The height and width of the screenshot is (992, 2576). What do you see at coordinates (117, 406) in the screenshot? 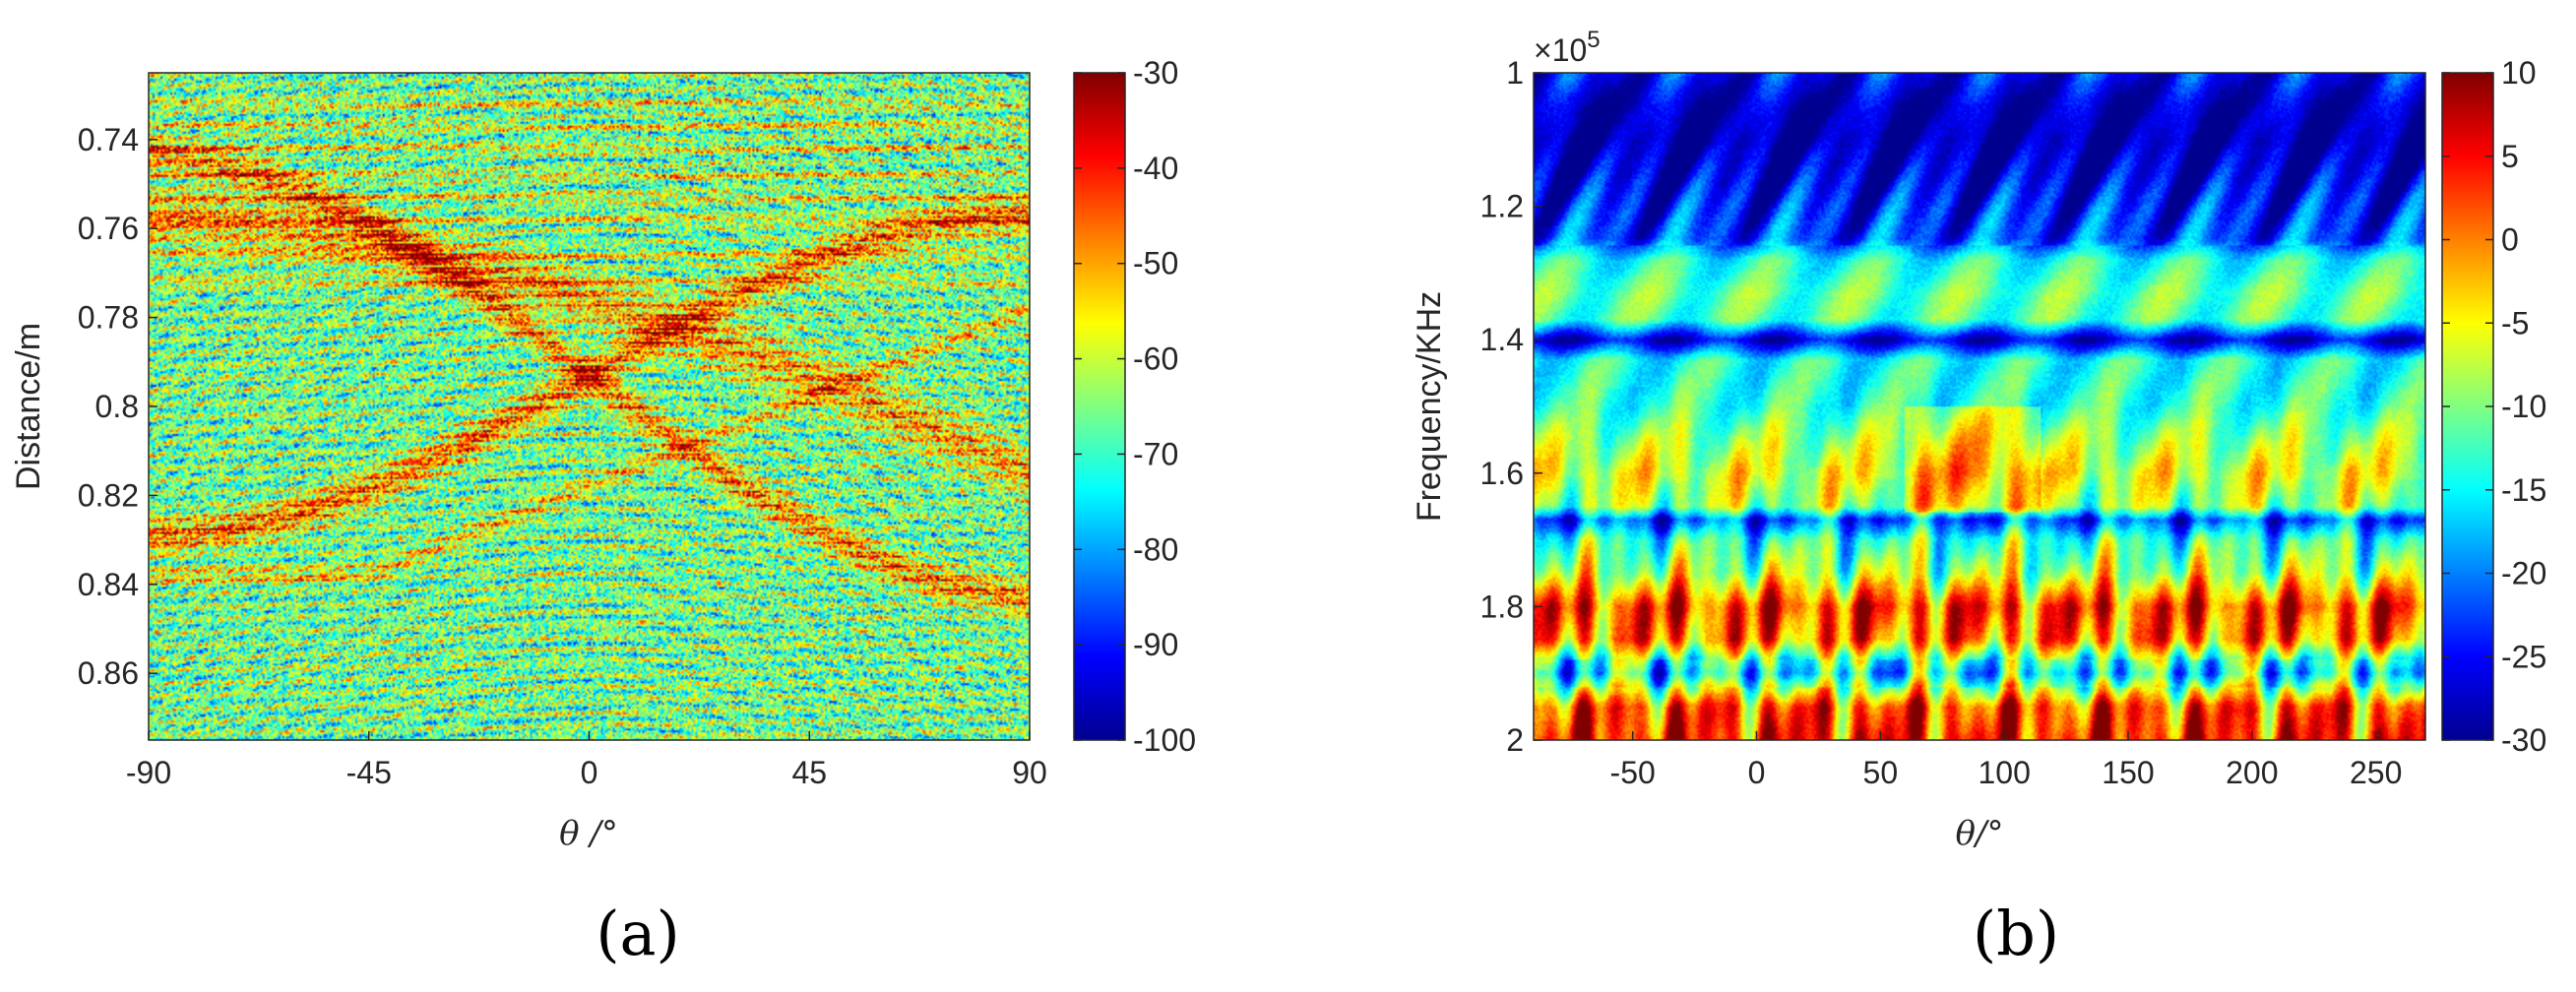
I see `plot-a-y-tick-label: 0.8` at bounding box center [117, 406].